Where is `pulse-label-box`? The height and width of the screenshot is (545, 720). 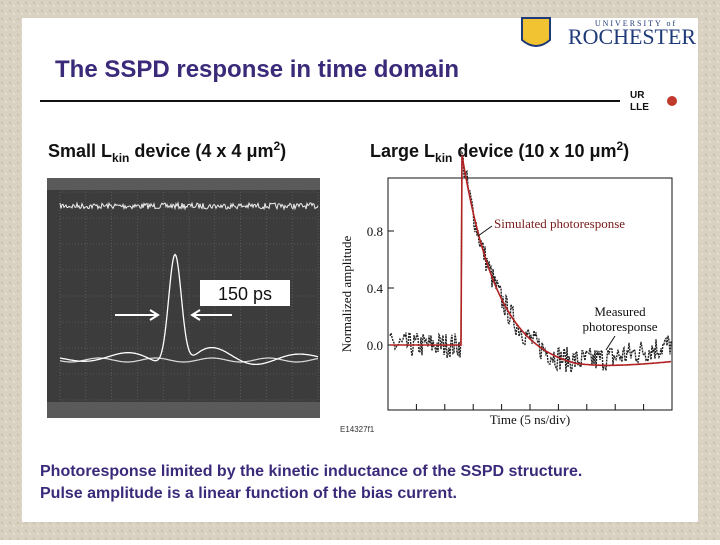 pulse-label-box is located at coordinates (245, 293).